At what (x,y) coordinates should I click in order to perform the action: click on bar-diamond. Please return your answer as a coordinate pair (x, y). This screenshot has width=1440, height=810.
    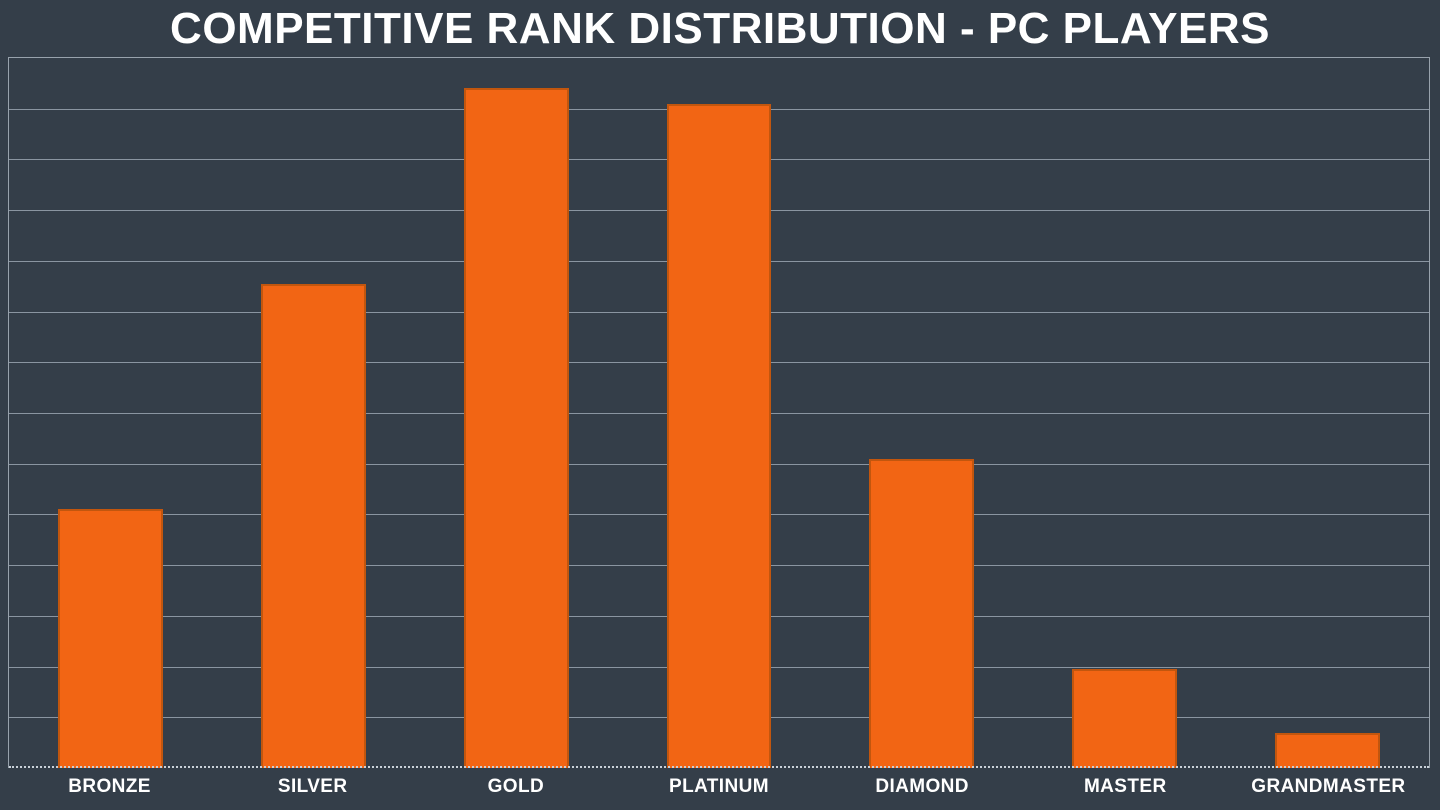
    Looking at the image, I should click on (922, 613).